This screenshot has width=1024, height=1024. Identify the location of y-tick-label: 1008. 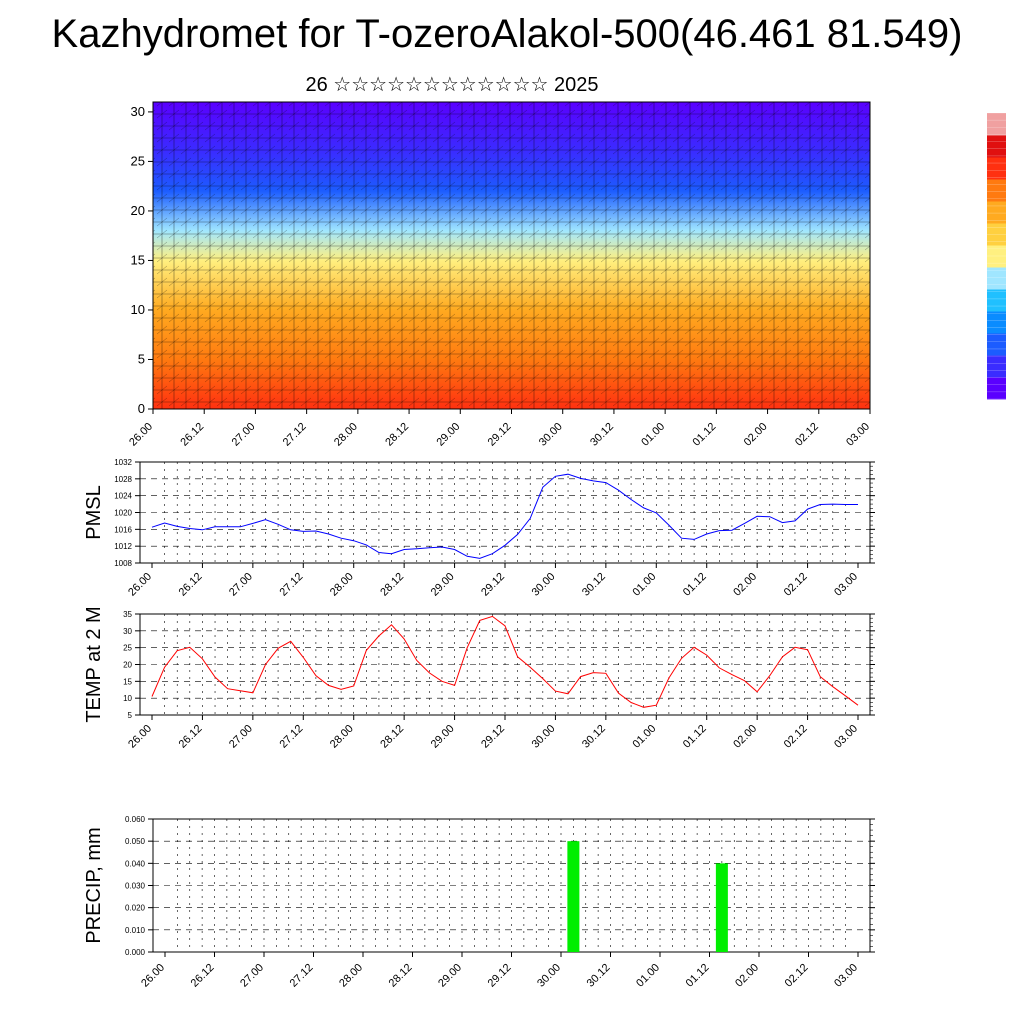
(123, 563).